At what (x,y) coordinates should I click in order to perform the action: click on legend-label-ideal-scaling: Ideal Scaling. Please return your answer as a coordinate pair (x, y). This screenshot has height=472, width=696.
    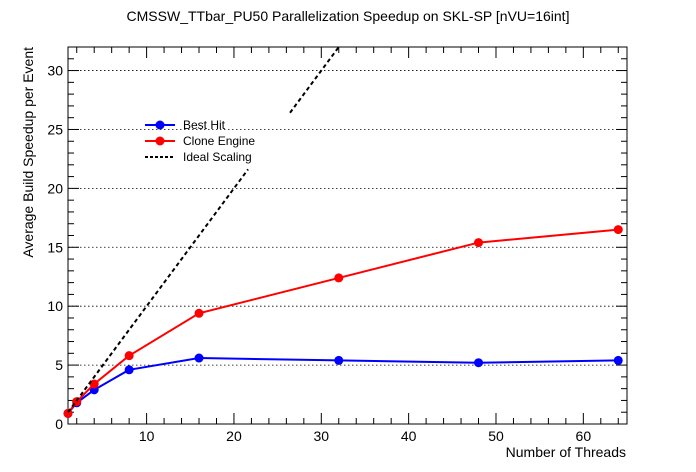
    Looking at the image, I should click on (217, 157).